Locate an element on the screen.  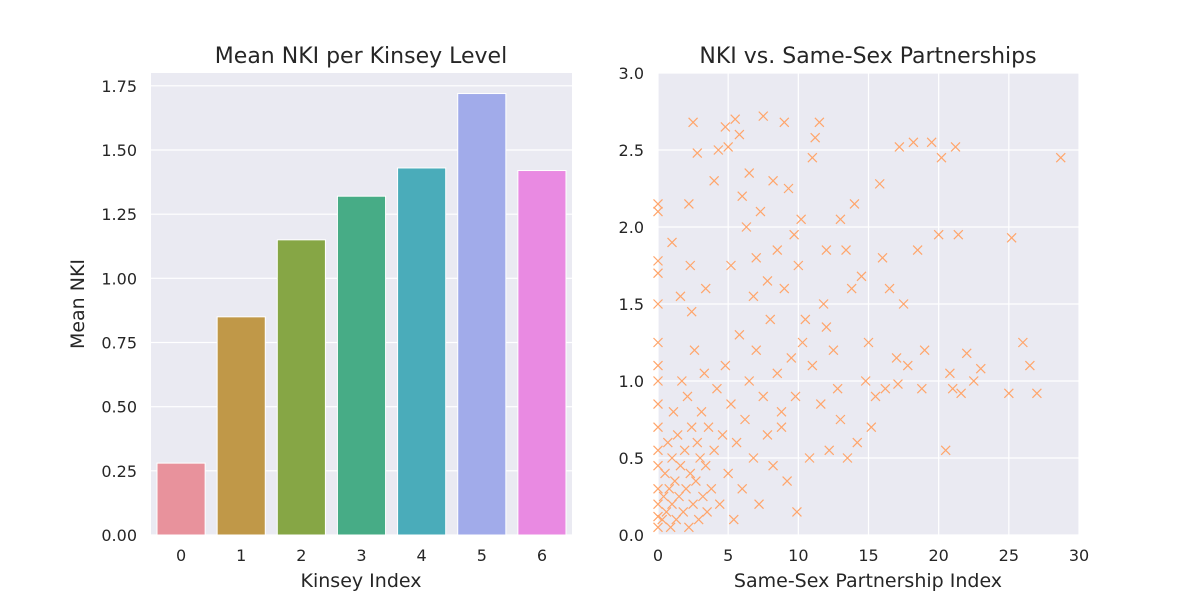
scatter-chart-x-ticks: 0 5 10 15 20 25 30 is located at coordinates (871, 555).